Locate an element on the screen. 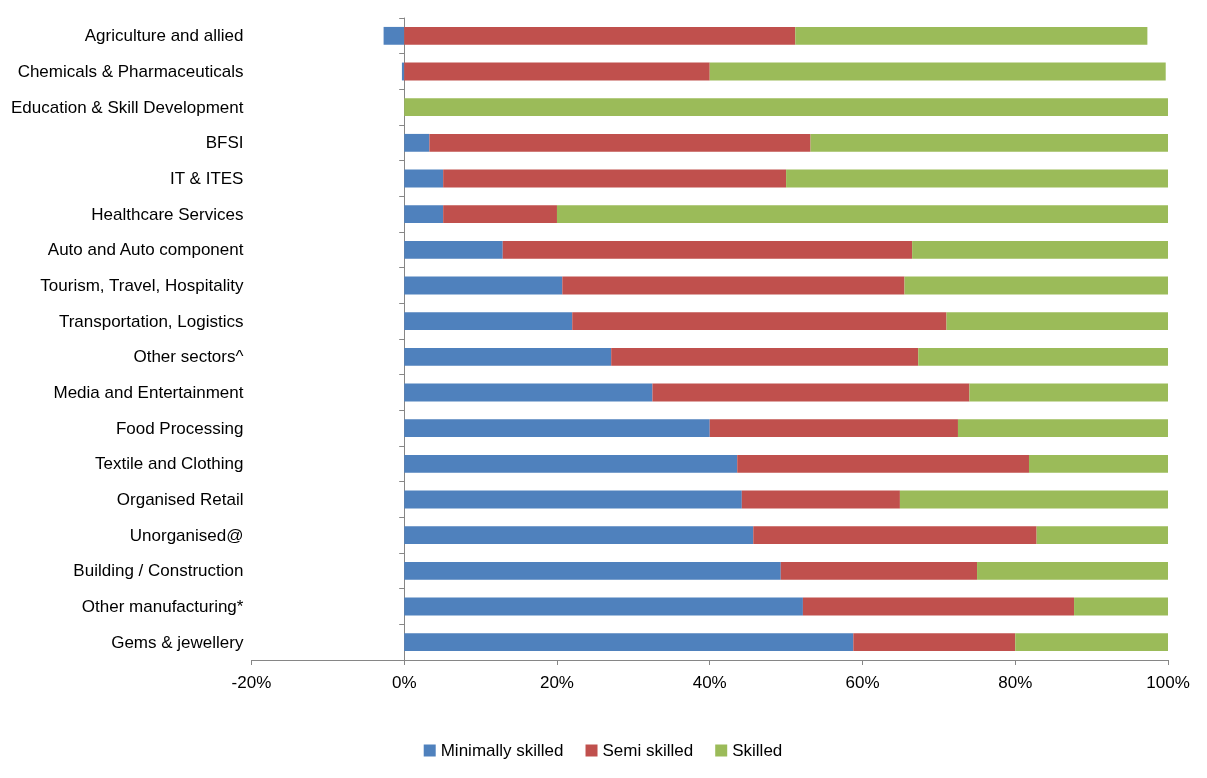 The width and height of the screenshot is (1207, 778). y-tick-label: BFSI is located at coordinates (224, 143).